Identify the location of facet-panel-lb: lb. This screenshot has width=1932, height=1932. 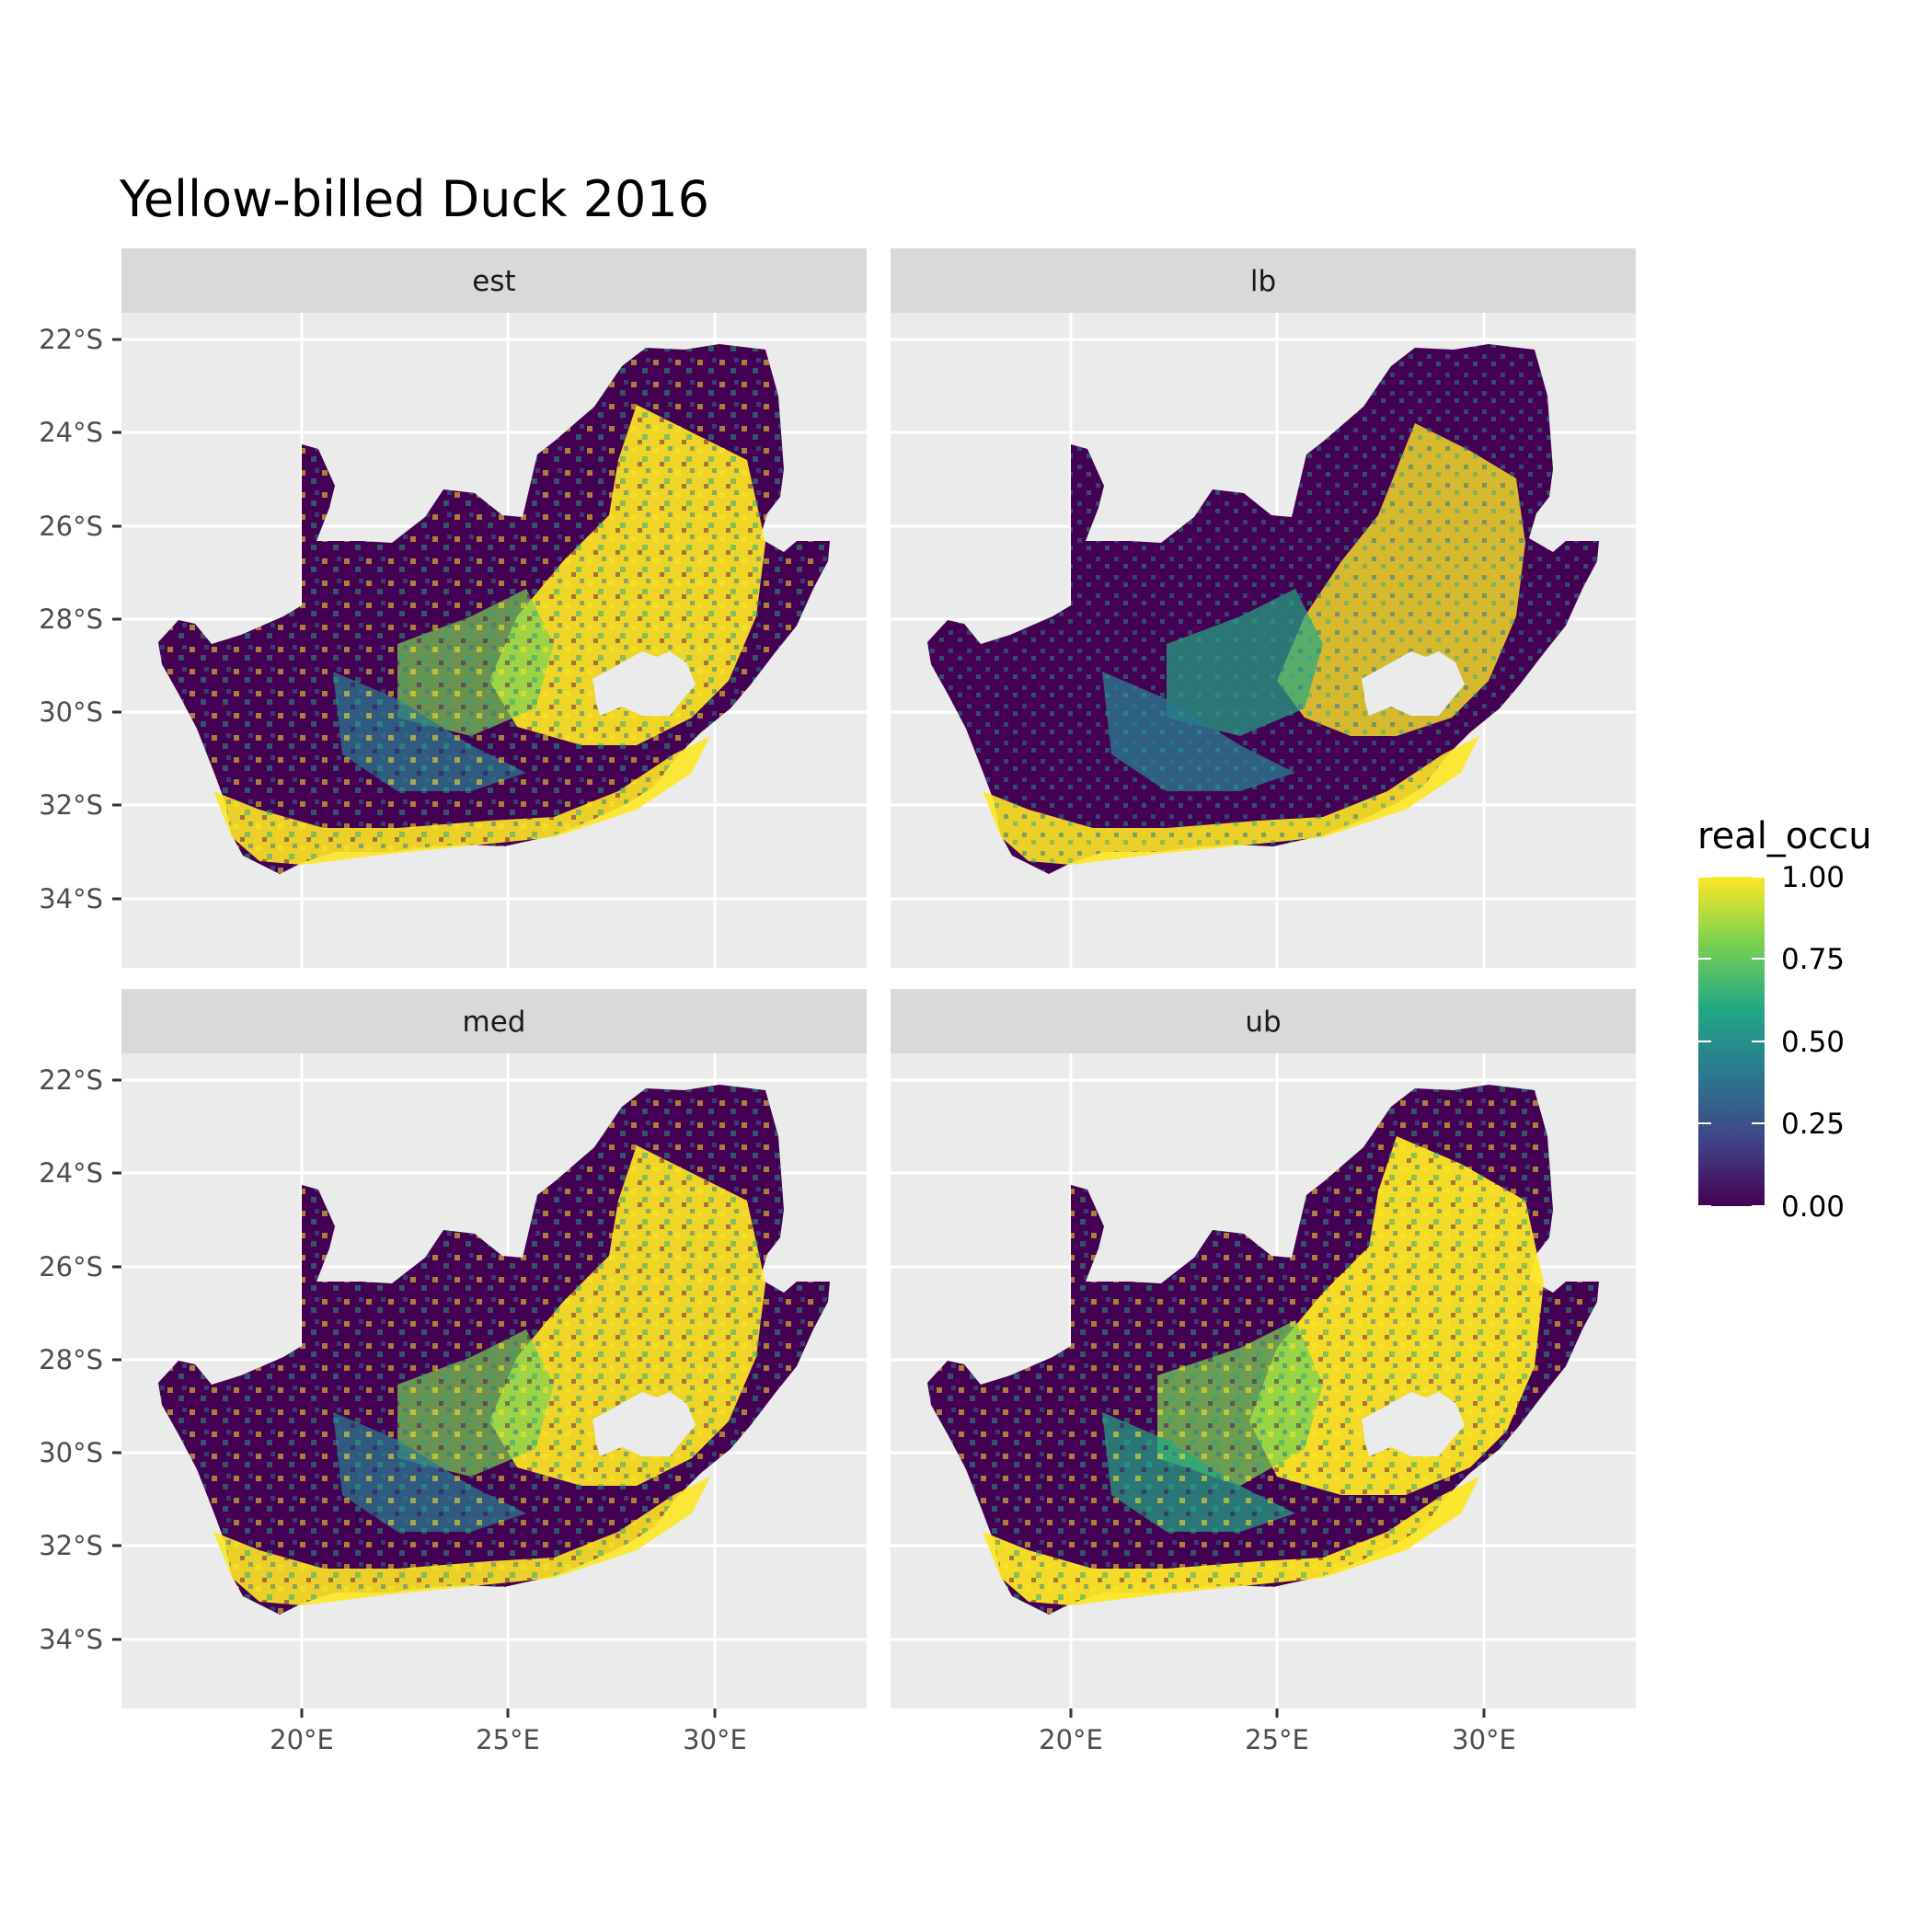
(1263, 608).